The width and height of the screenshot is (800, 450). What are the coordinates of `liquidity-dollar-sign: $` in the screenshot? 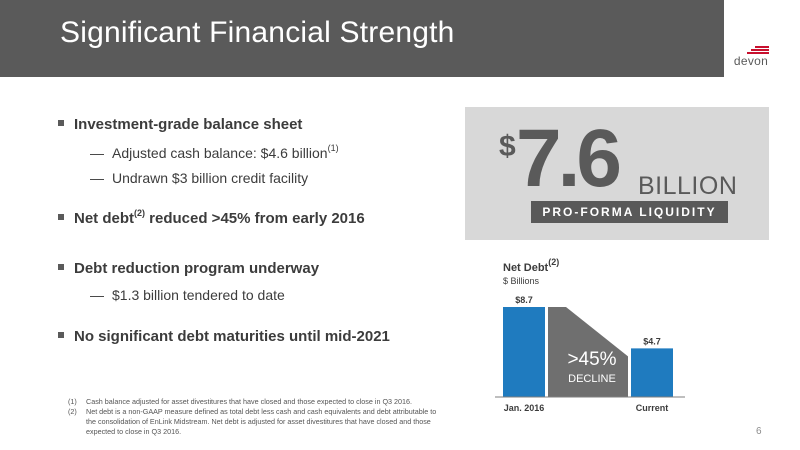 It's located at (507, 146).